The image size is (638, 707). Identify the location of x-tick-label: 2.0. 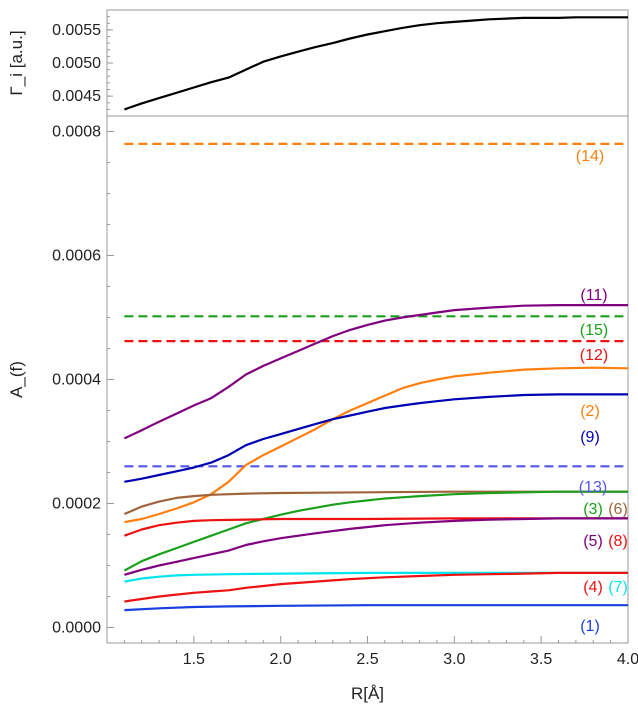
(281, 659).